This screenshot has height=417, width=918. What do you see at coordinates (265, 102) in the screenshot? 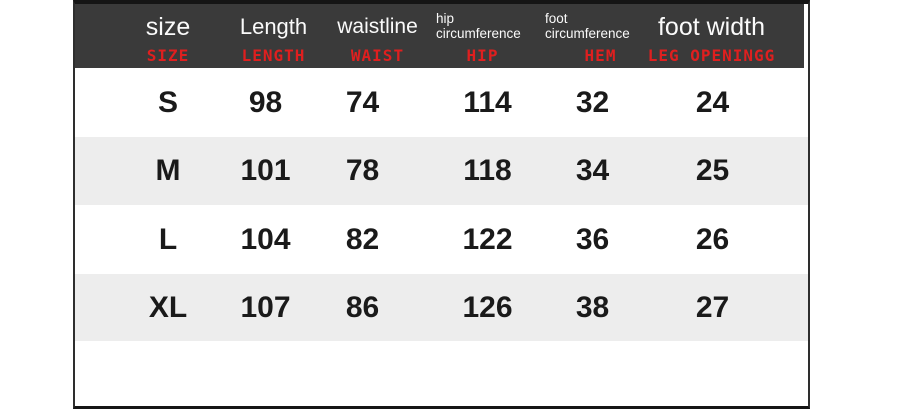
I see `cell-length: 98` at bounding box center [265, 102].